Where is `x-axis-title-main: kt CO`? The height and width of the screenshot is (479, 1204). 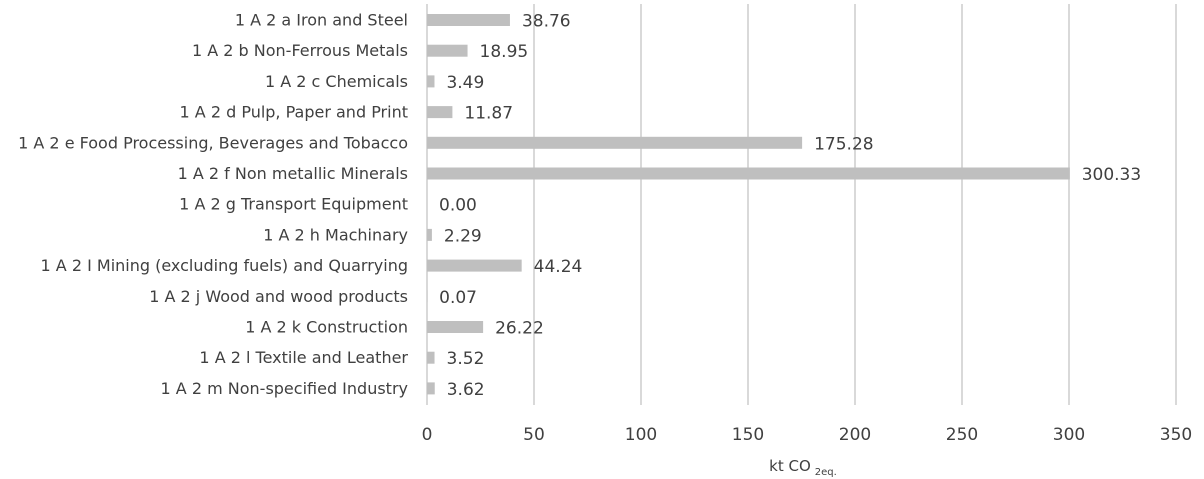
x-axis-title-main: kt CO is located at coordinates (790, 466).